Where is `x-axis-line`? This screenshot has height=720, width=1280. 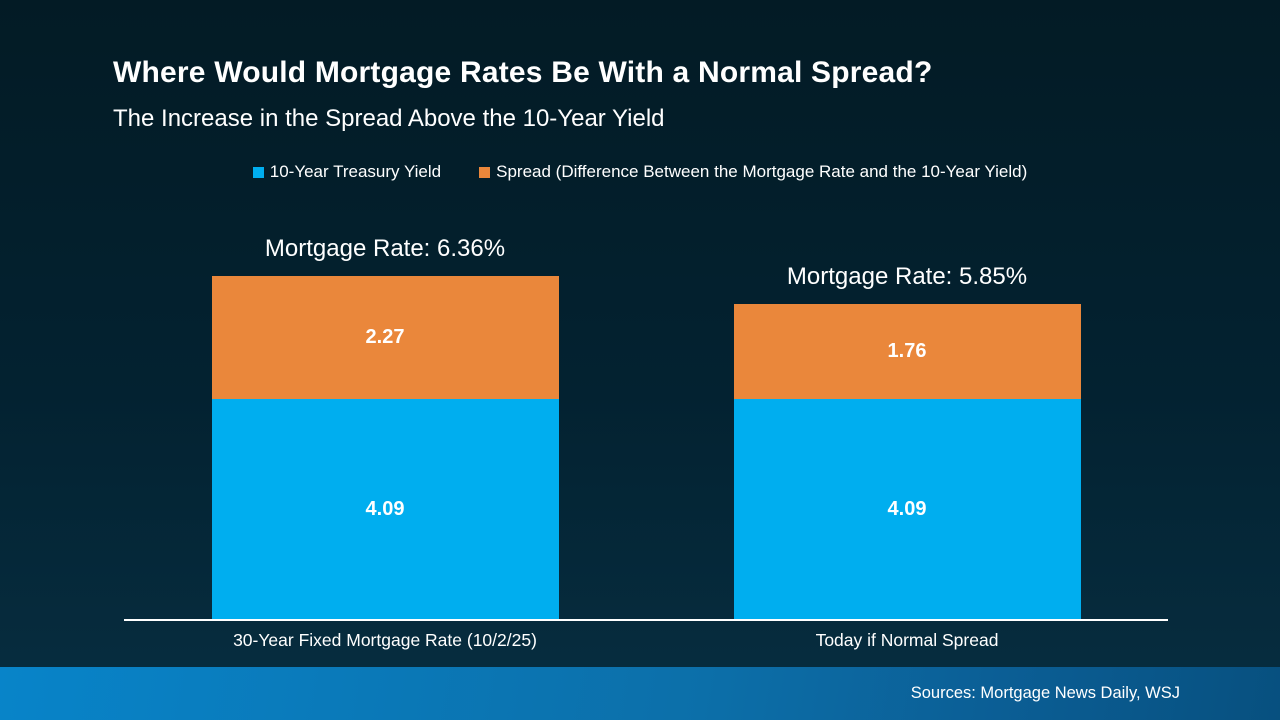 x-axis-line is located at coordinates (646, 620).